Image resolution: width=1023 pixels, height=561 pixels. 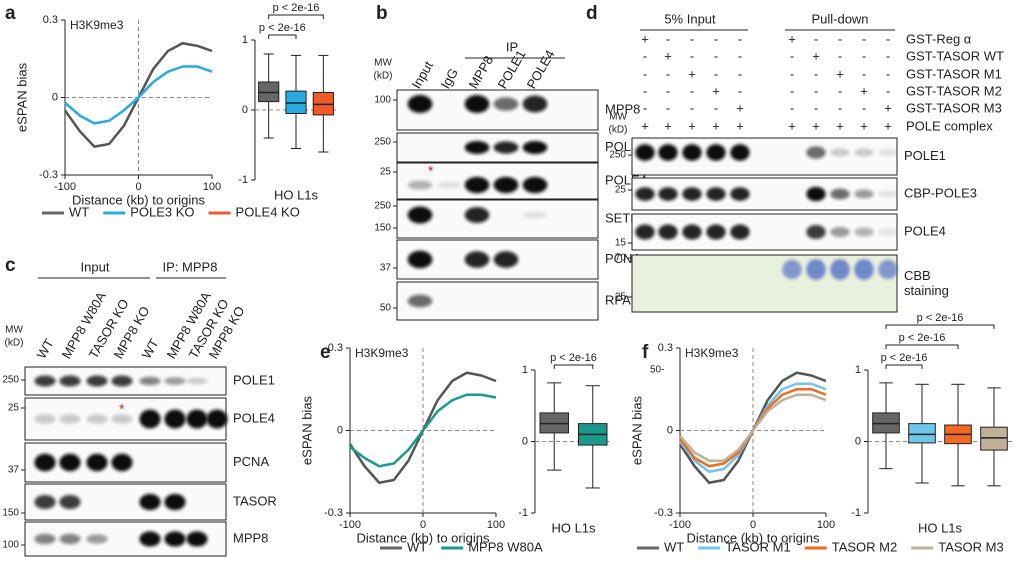 I want to click on condition-label: GST-TASOR M2, so click(x=954, y=90).